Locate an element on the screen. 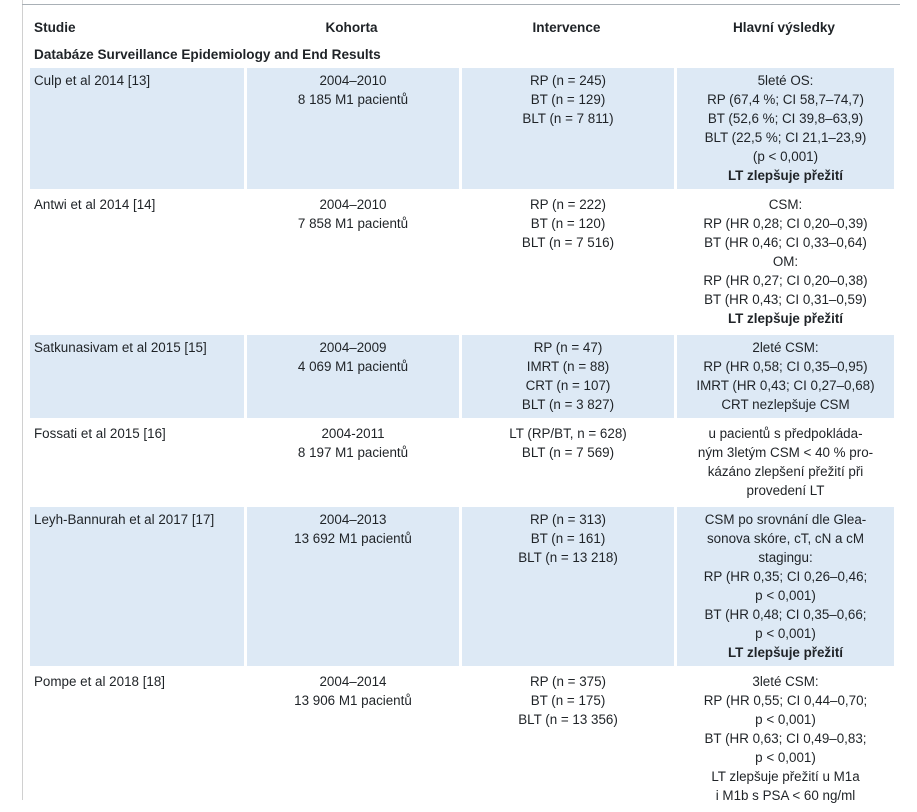 The height and width of the screenshot is (812, 917). result-line: RP (HR 0,55; CI 0,44–0,70; is located at coordinates (785, 700).